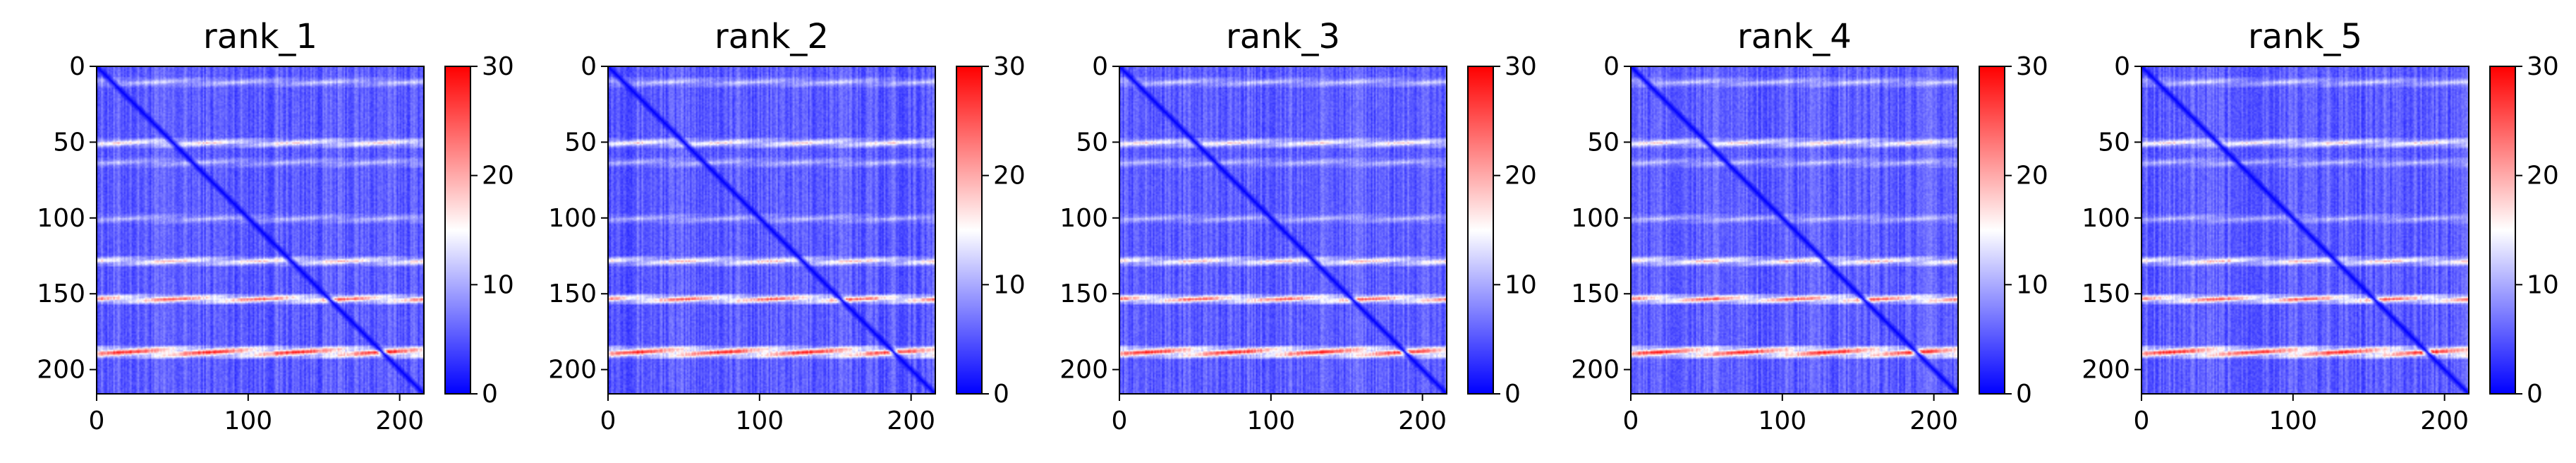 The height and width of the screenshot is (463, 2576). Describe the element at coordinates (1283, 36) in the screenshot. I see `panel-title: rank_3` at that location.